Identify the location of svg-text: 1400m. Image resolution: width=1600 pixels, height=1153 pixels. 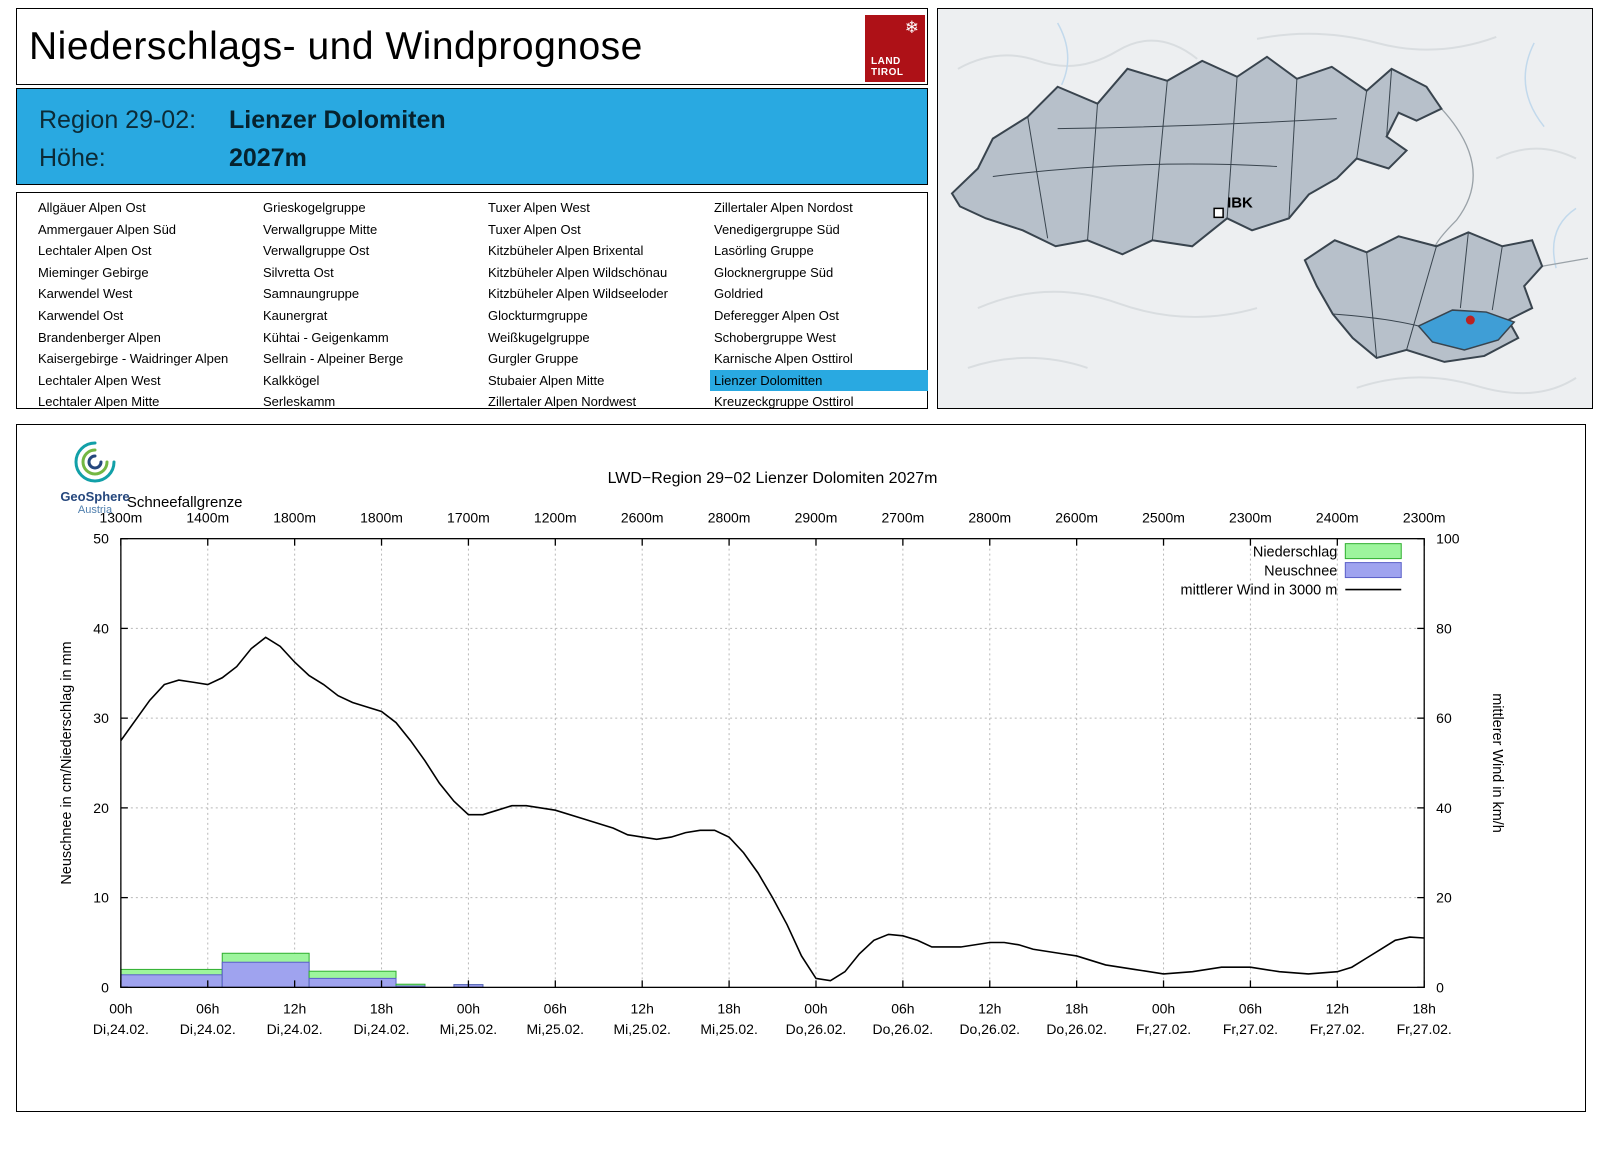
(207, 518).